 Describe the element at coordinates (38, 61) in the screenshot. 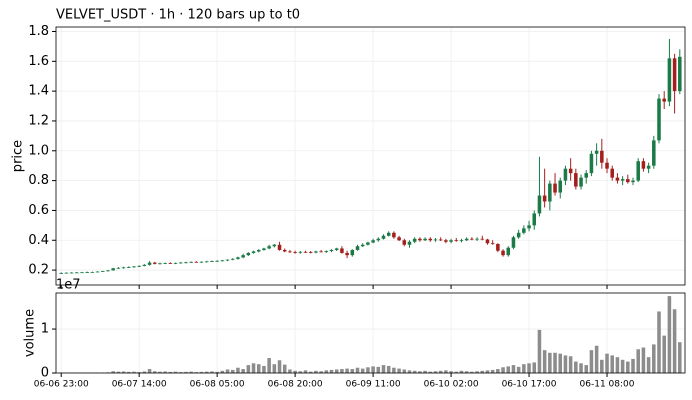

I see `y-tick-label: 1.6` at that location.